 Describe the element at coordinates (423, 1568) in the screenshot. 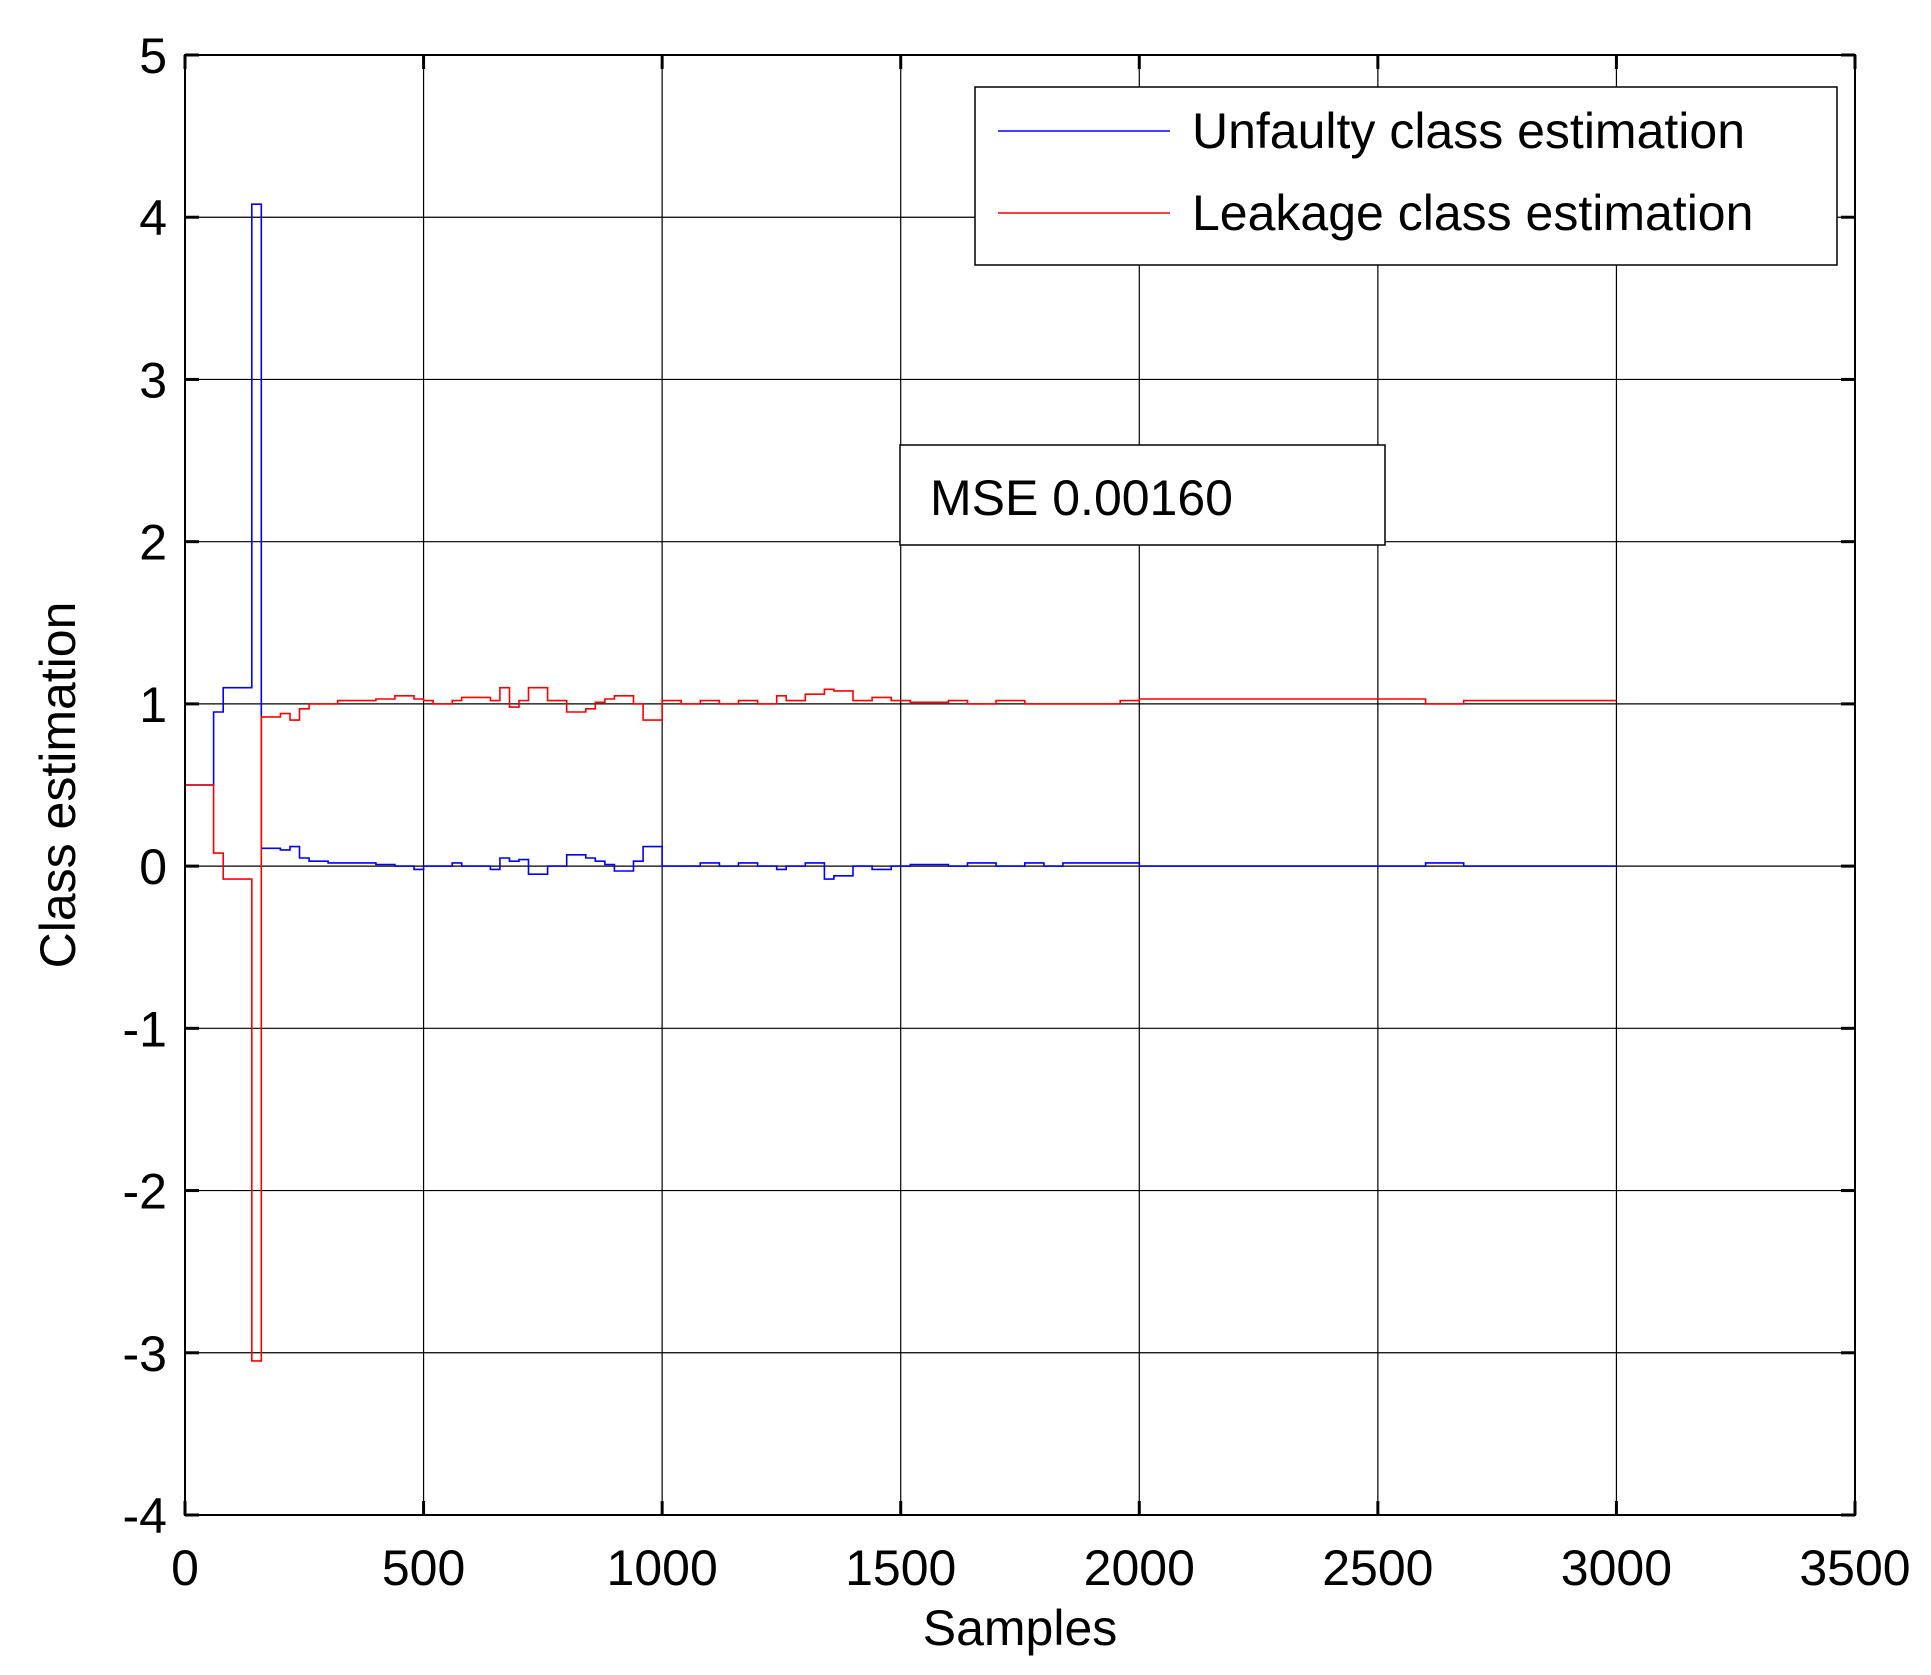

I see `x-tick-label: 500` at that location.